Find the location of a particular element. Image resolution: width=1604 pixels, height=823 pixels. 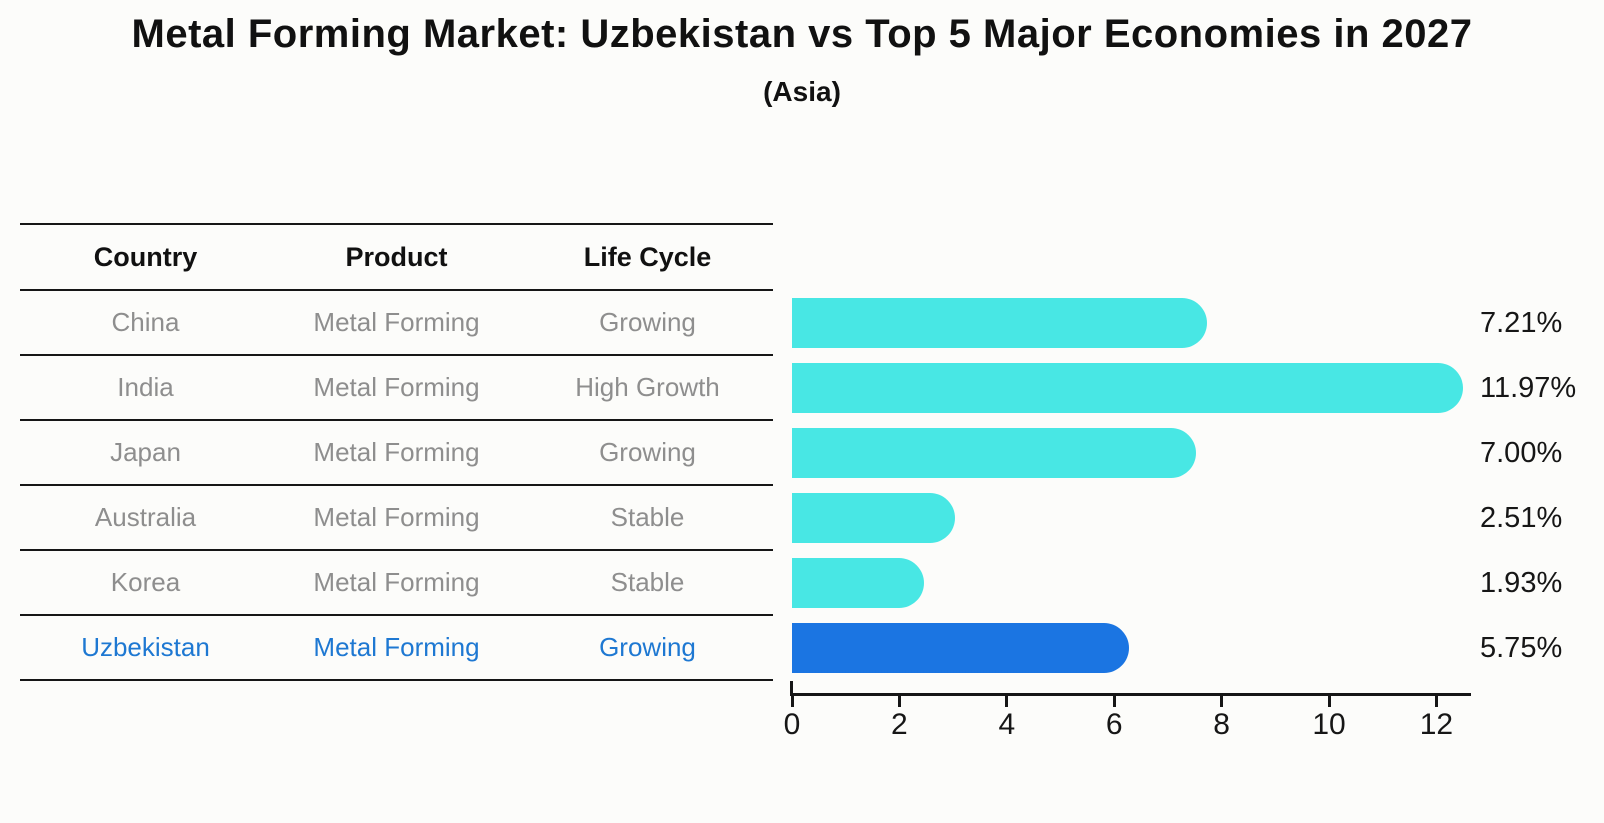

x-tick-label-2: 2 is located at coordinates (899, 724).